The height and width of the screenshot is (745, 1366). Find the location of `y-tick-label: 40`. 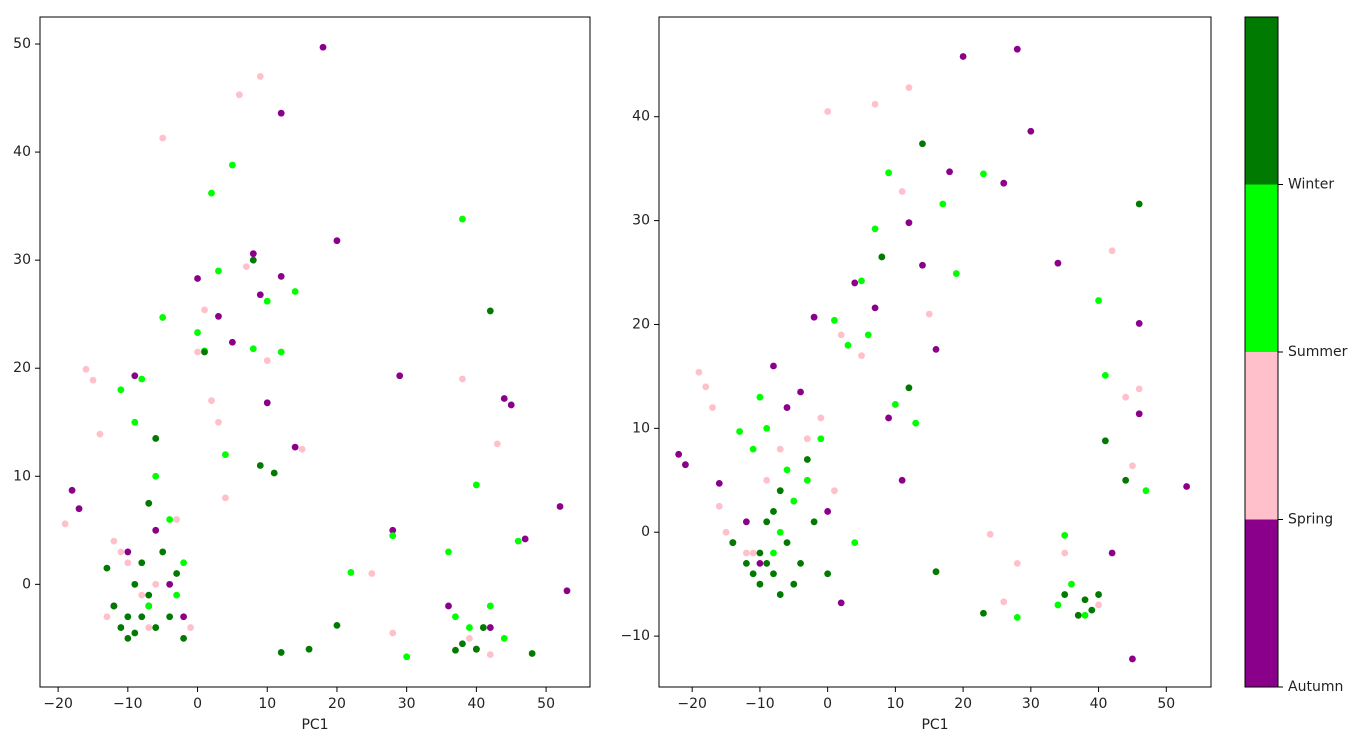

y-tick-label: 40 is located at coordinates (641, 117).